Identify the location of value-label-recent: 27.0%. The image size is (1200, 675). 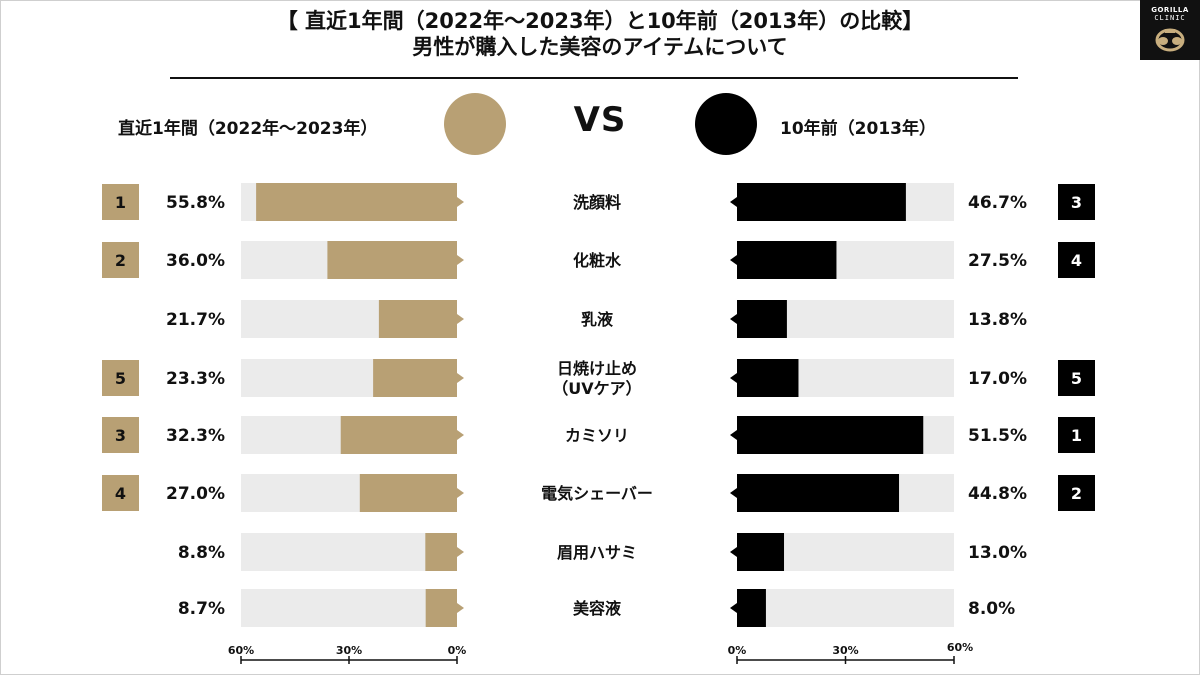
(195, 494).